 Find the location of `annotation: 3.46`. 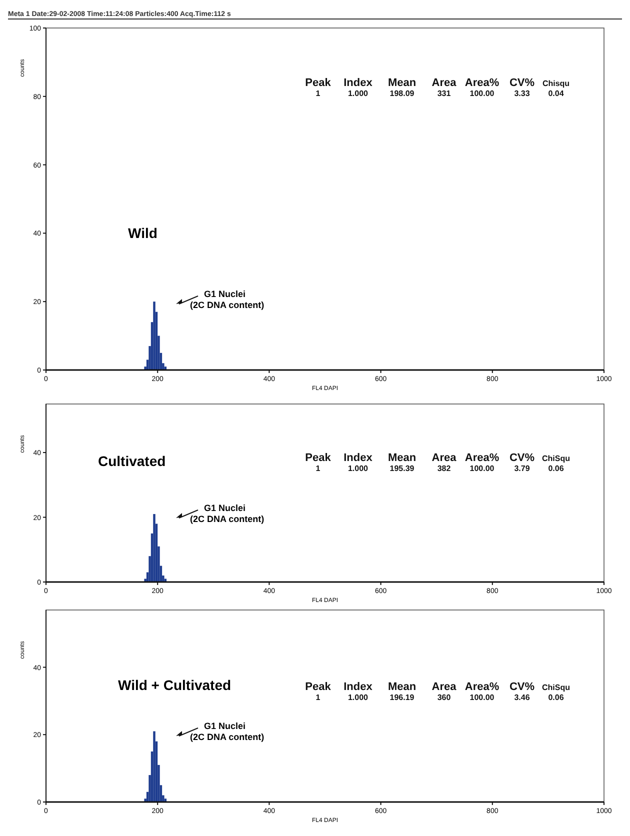

annotation: 3.46 is located at coordinates (522, 697).